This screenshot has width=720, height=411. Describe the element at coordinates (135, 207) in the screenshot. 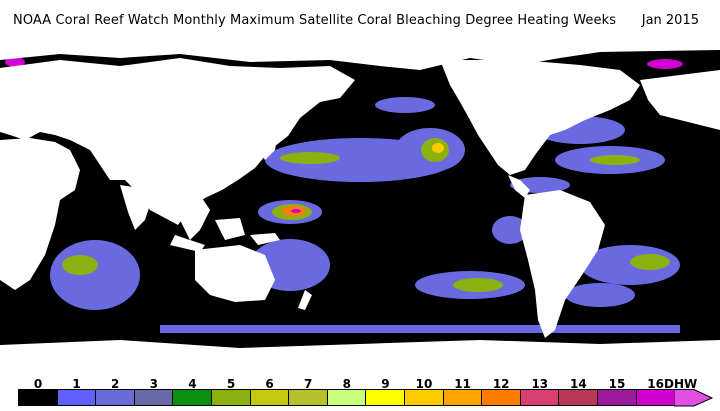

I see `land-india` at that location.